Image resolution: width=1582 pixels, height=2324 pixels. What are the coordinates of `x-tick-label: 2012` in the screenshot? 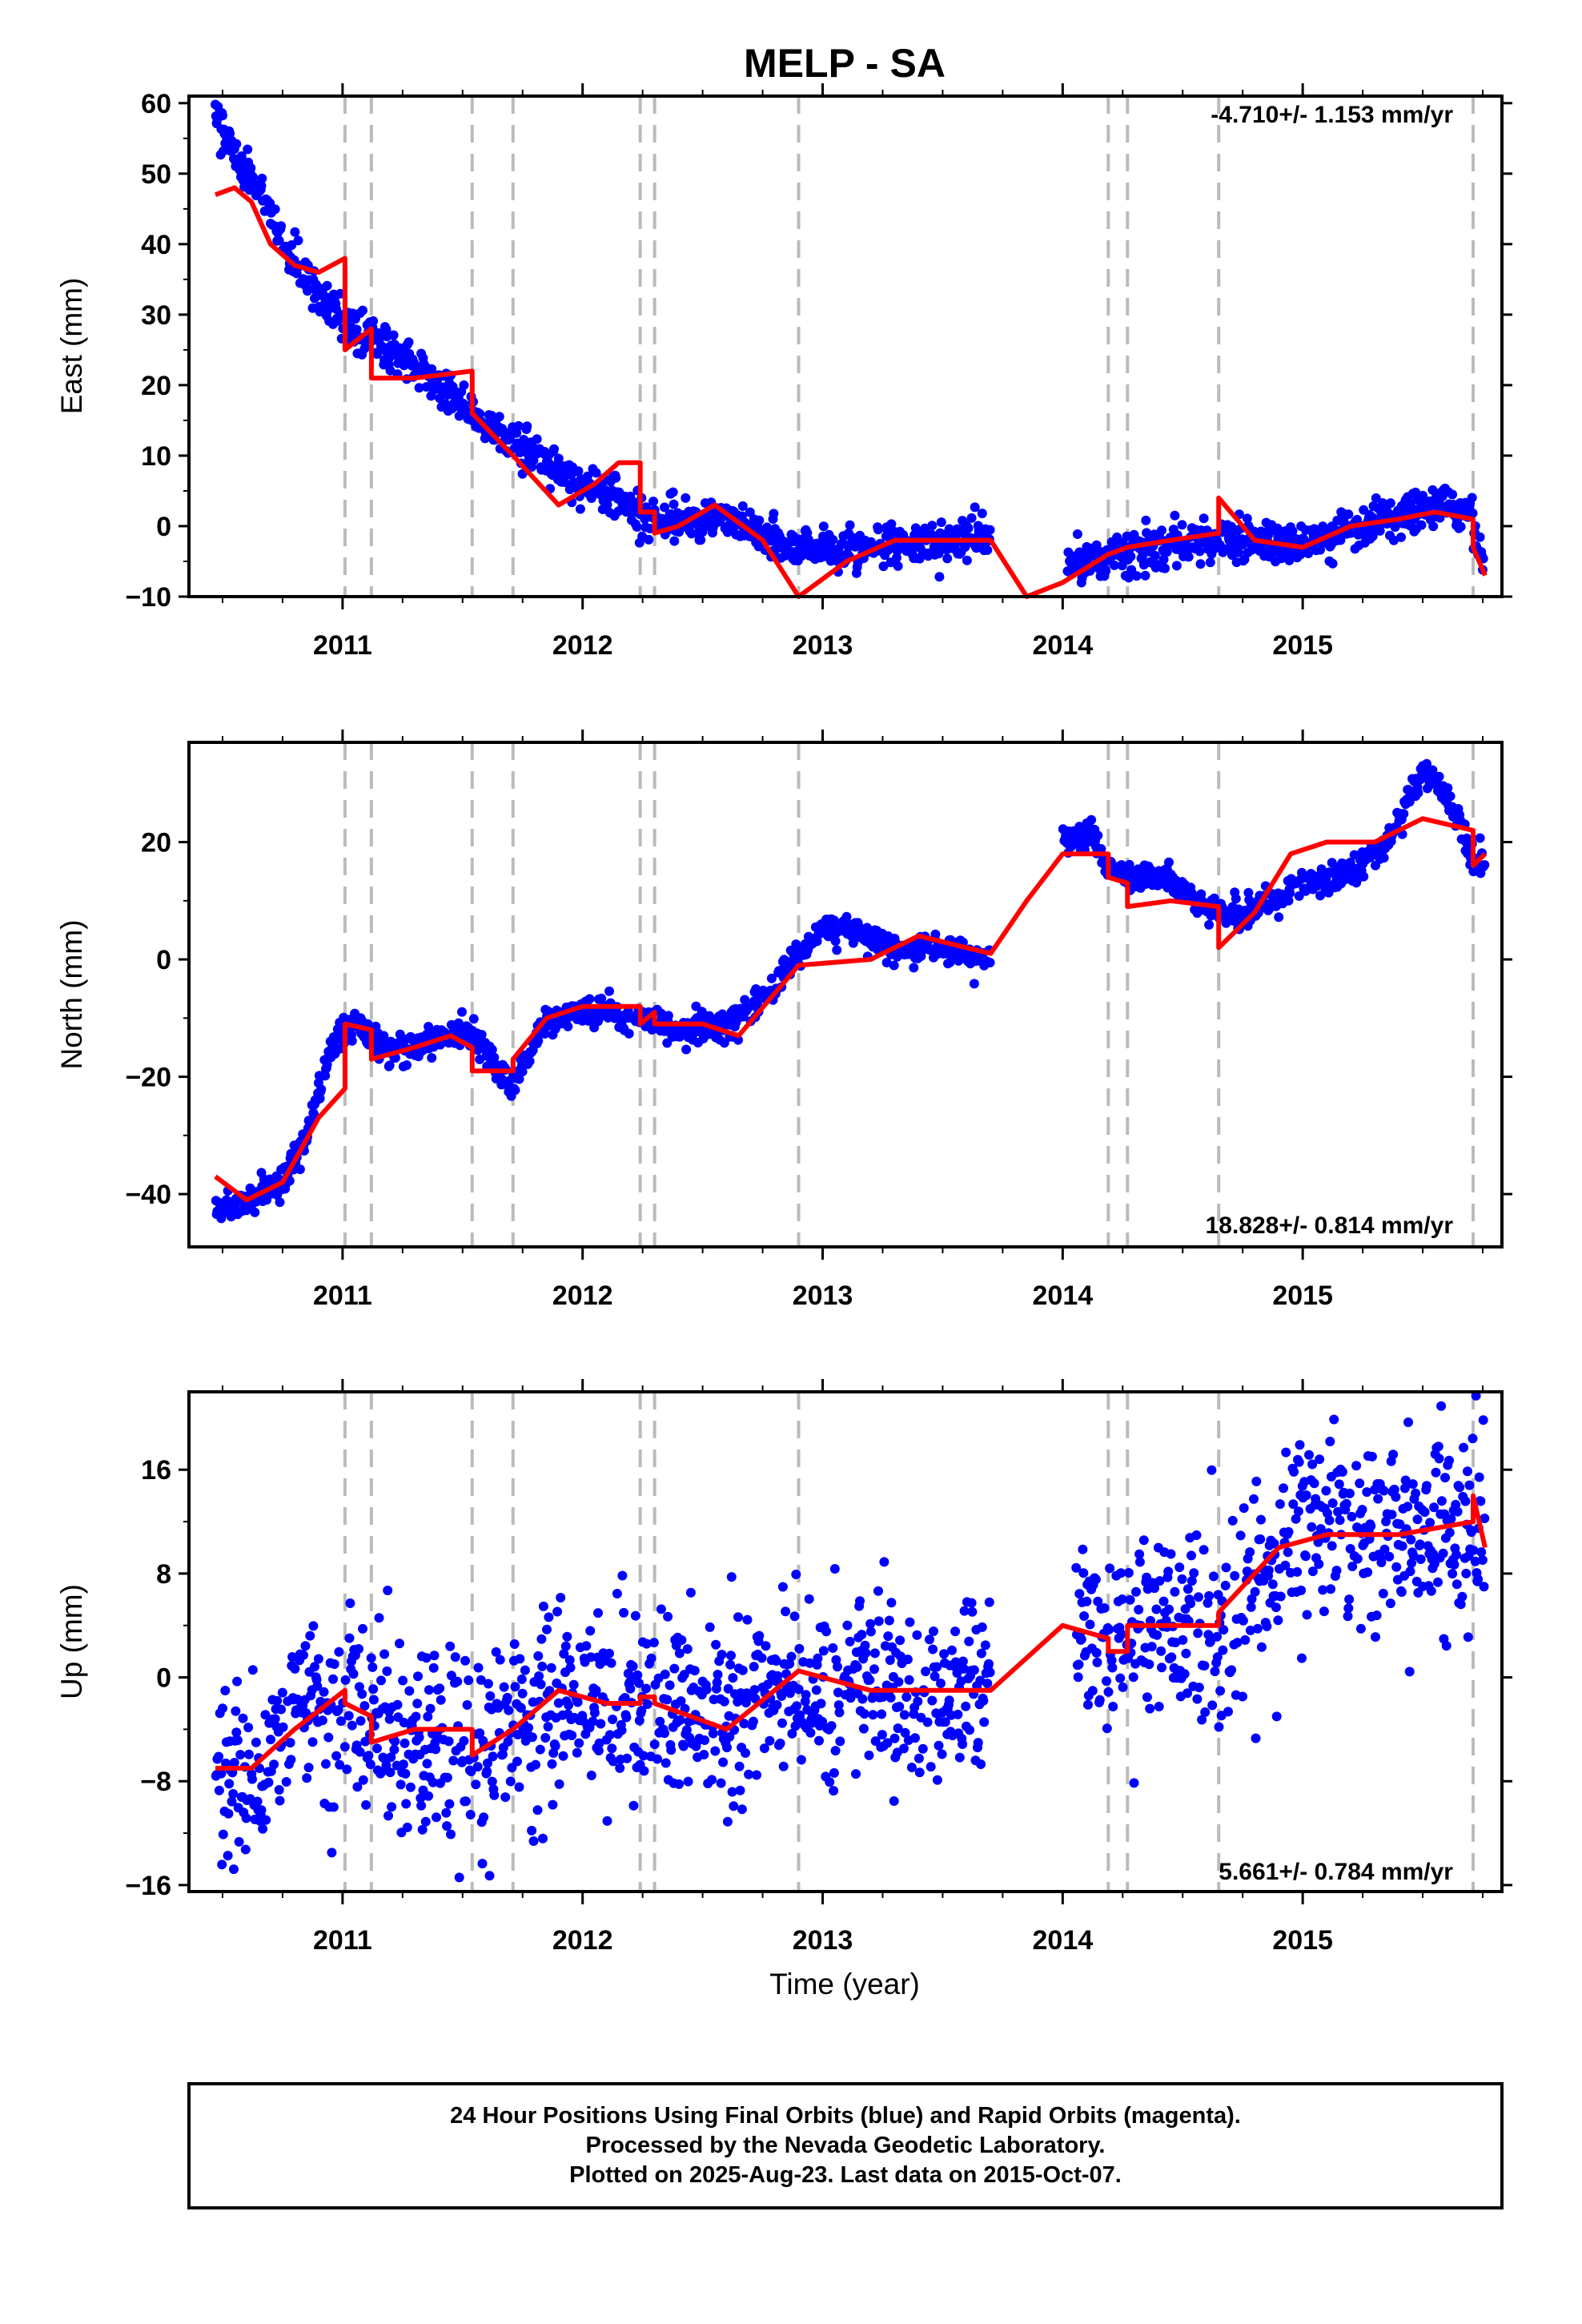 It's located at (582, 645).